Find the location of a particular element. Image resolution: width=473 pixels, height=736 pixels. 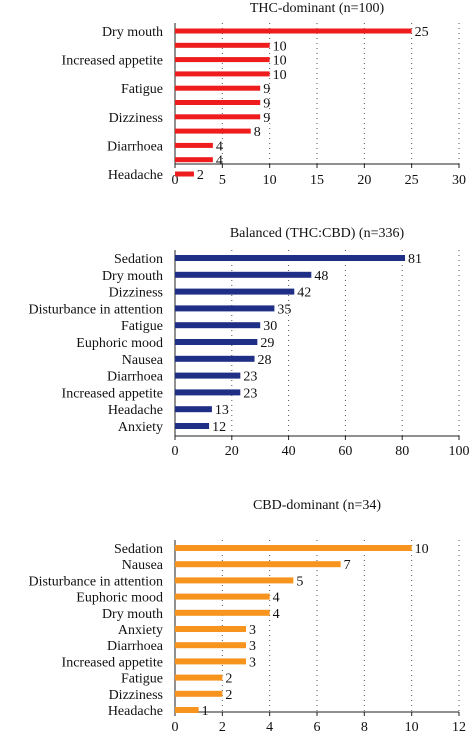

value-label: 28 is located at coordinates (265, 360).